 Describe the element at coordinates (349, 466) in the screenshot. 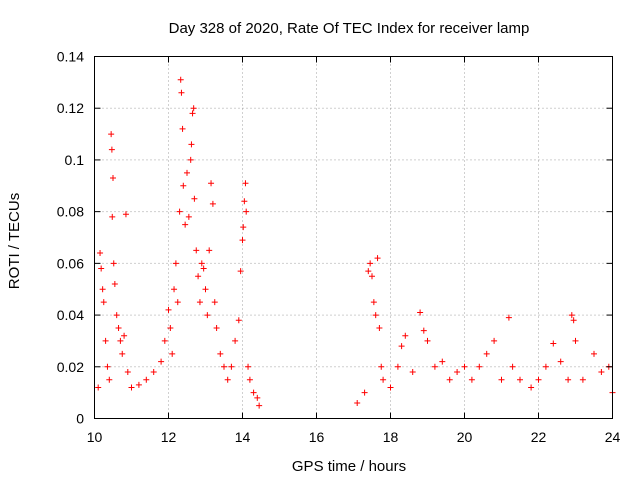

I see `x-axis-label: GPS time / hours` at that location.